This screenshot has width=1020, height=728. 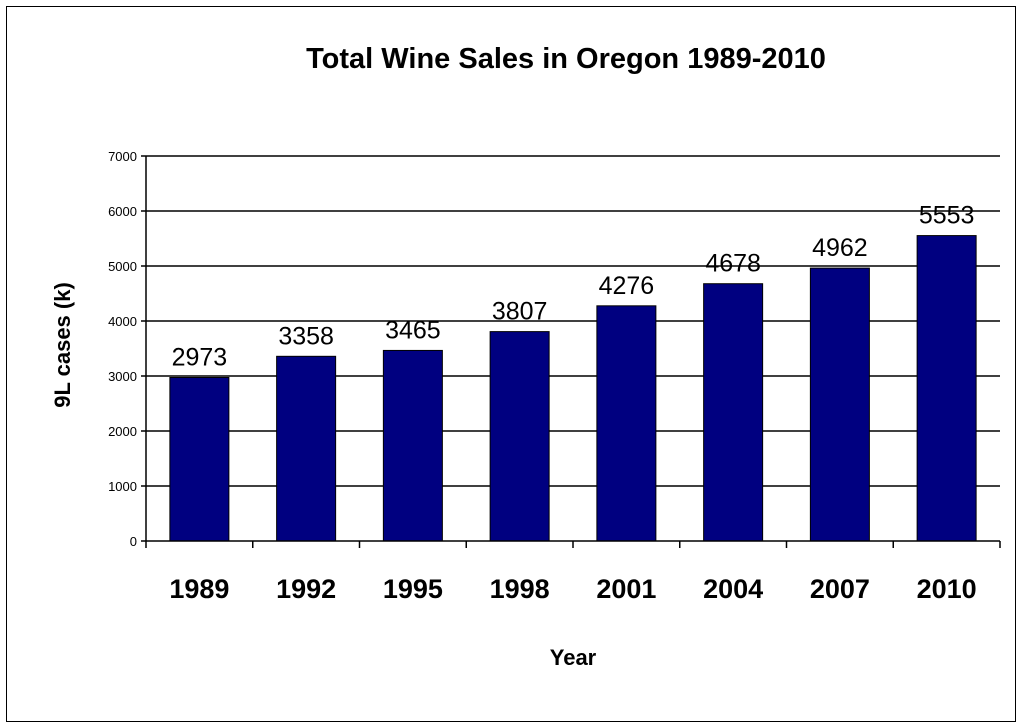 I want to click on y-tick-label: 0, so click(x=133, y=541).